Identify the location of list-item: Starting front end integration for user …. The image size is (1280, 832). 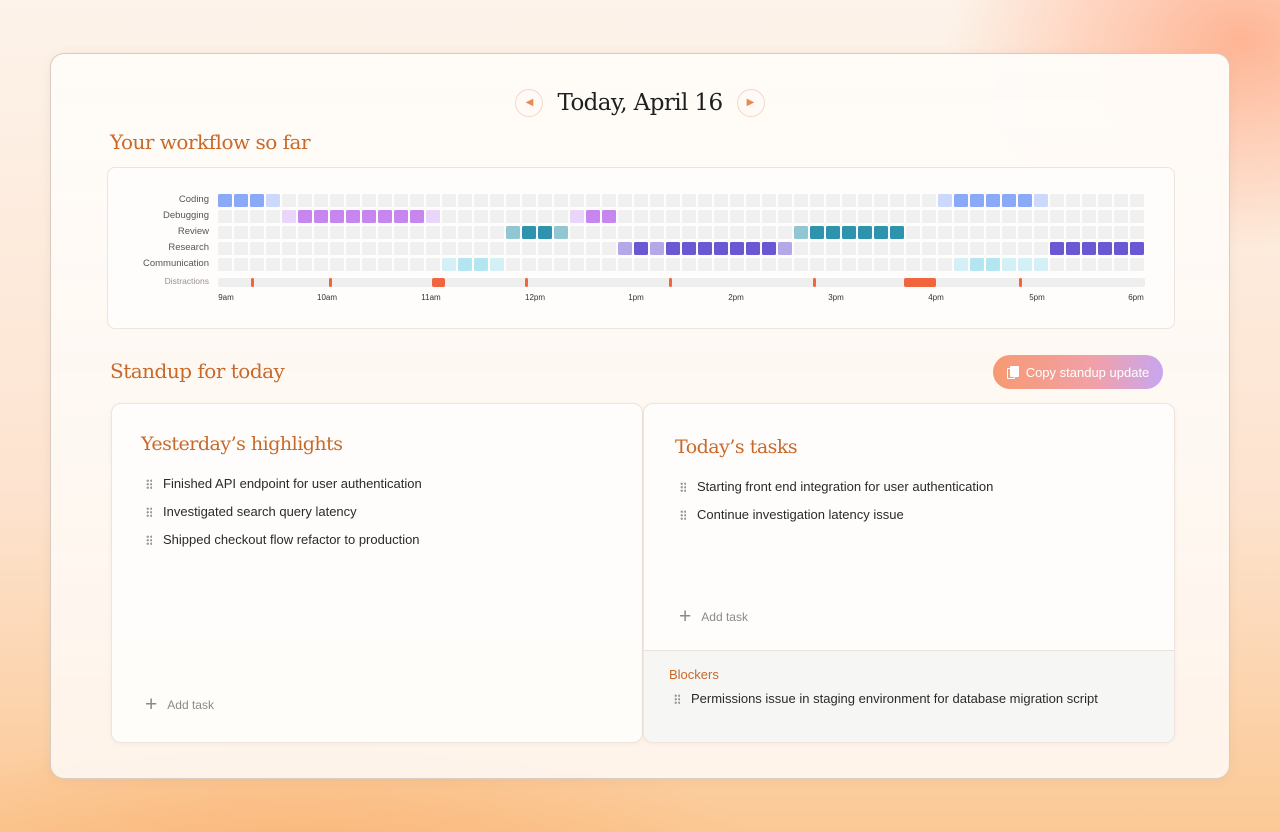
(836, 486).